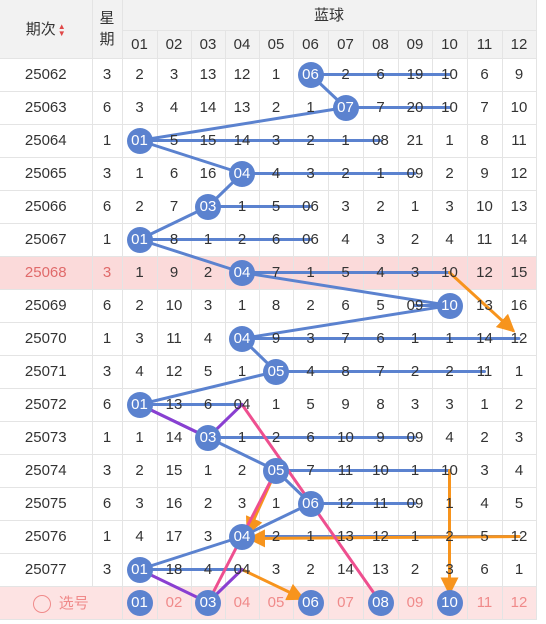  What do you see at coordinates (268, 240) in the screenshot?
I see `table-row: 25067 1 01 8 1 2 6 06 4 3 2 4 11 14` at bounding box center [268, 240].